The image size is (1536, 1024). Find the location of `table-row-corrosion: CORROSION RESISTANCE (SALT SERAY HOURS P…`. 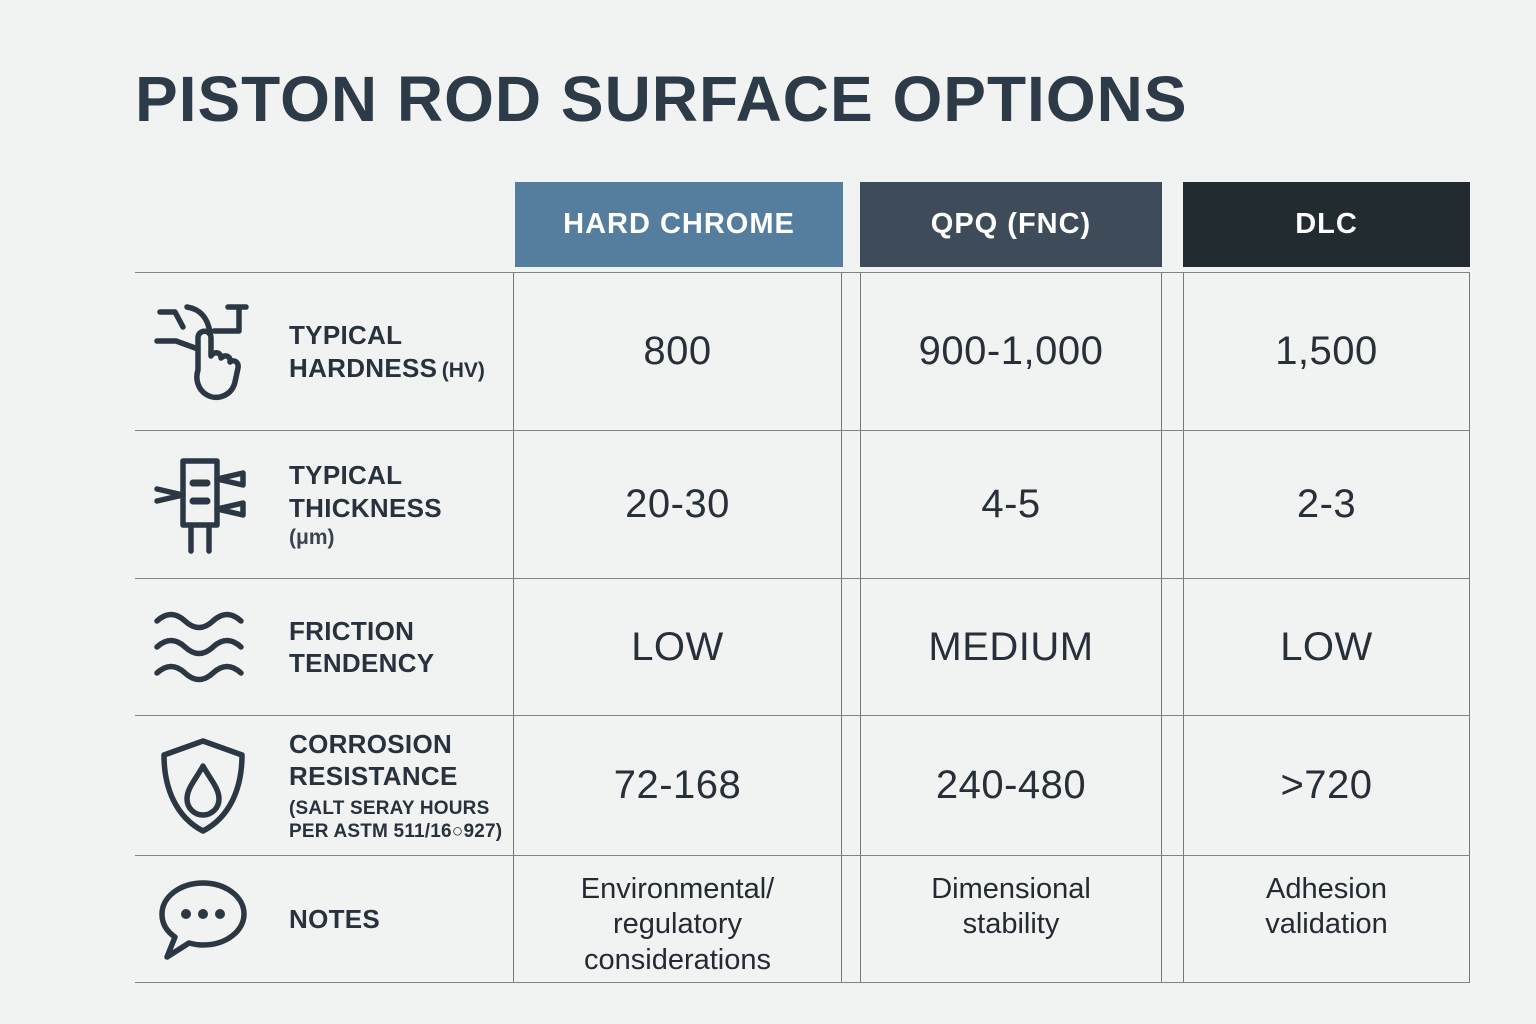

table-row-corrosion: CORROSION RESISTANCE (SALT SERAY HOURS P… is located at coordinates (802, 785).